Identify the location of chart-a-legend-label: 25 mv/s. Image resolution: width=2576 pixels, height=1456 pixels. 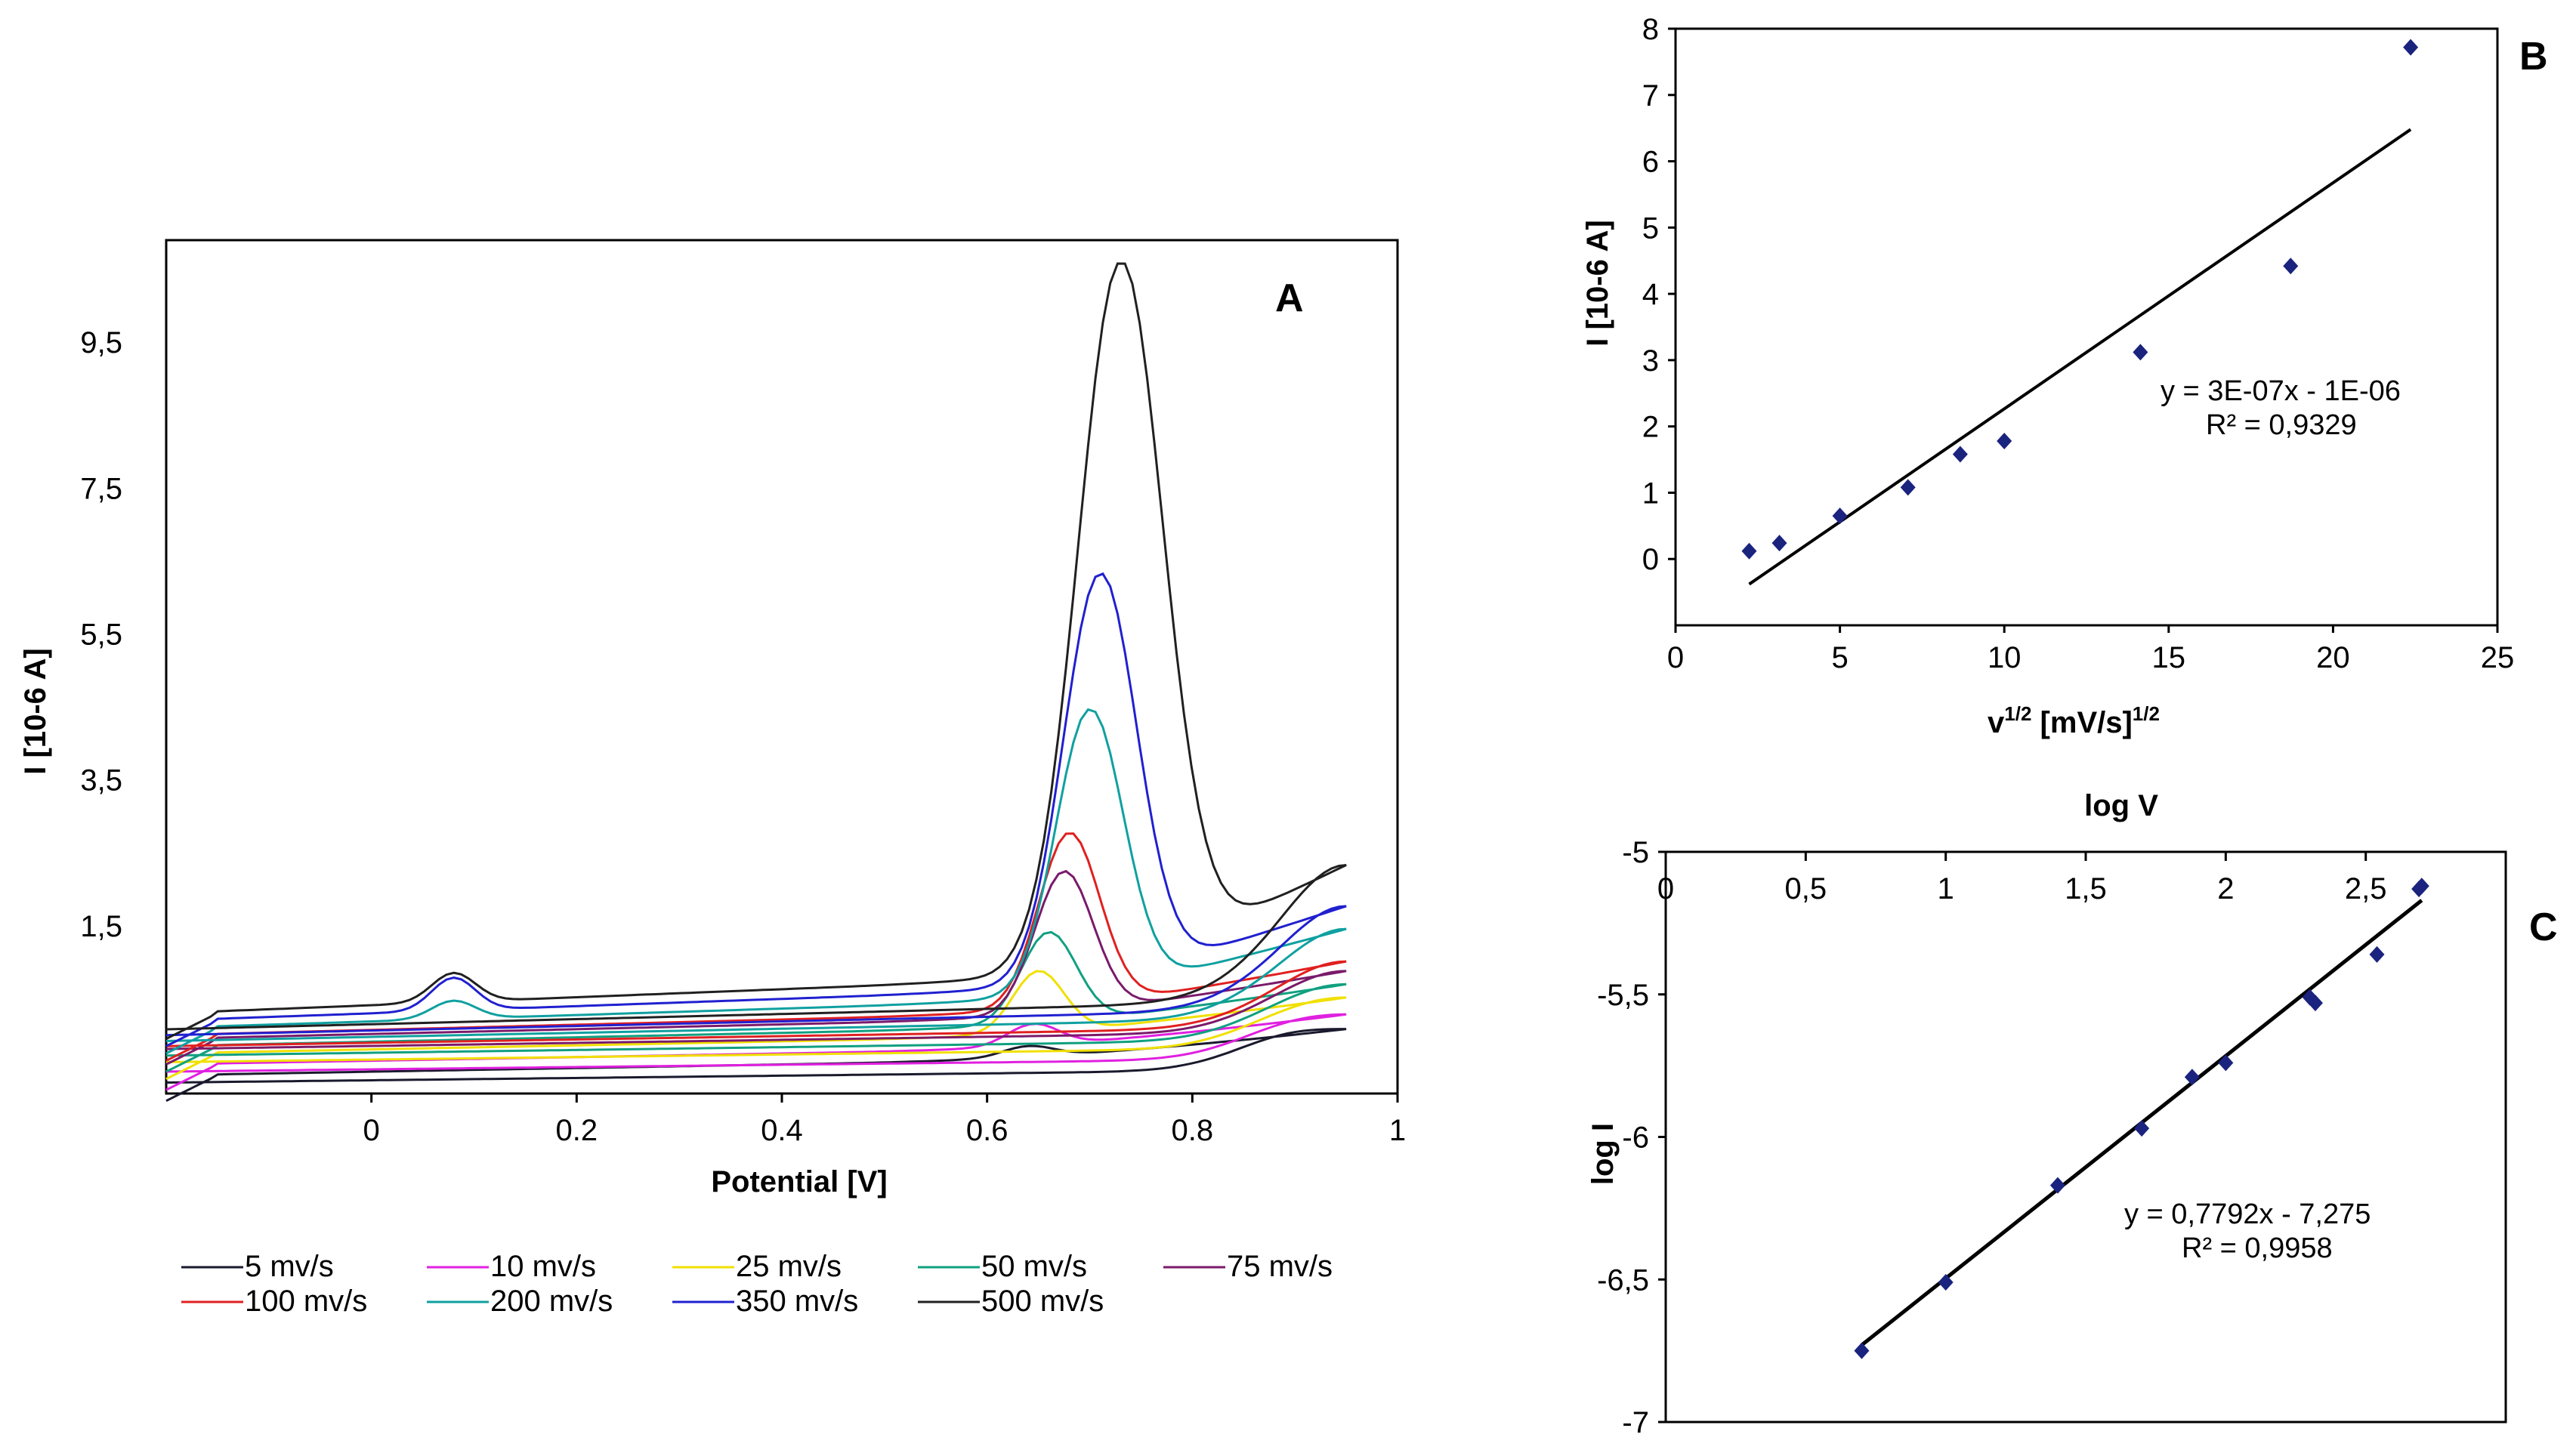
(789, 1266).